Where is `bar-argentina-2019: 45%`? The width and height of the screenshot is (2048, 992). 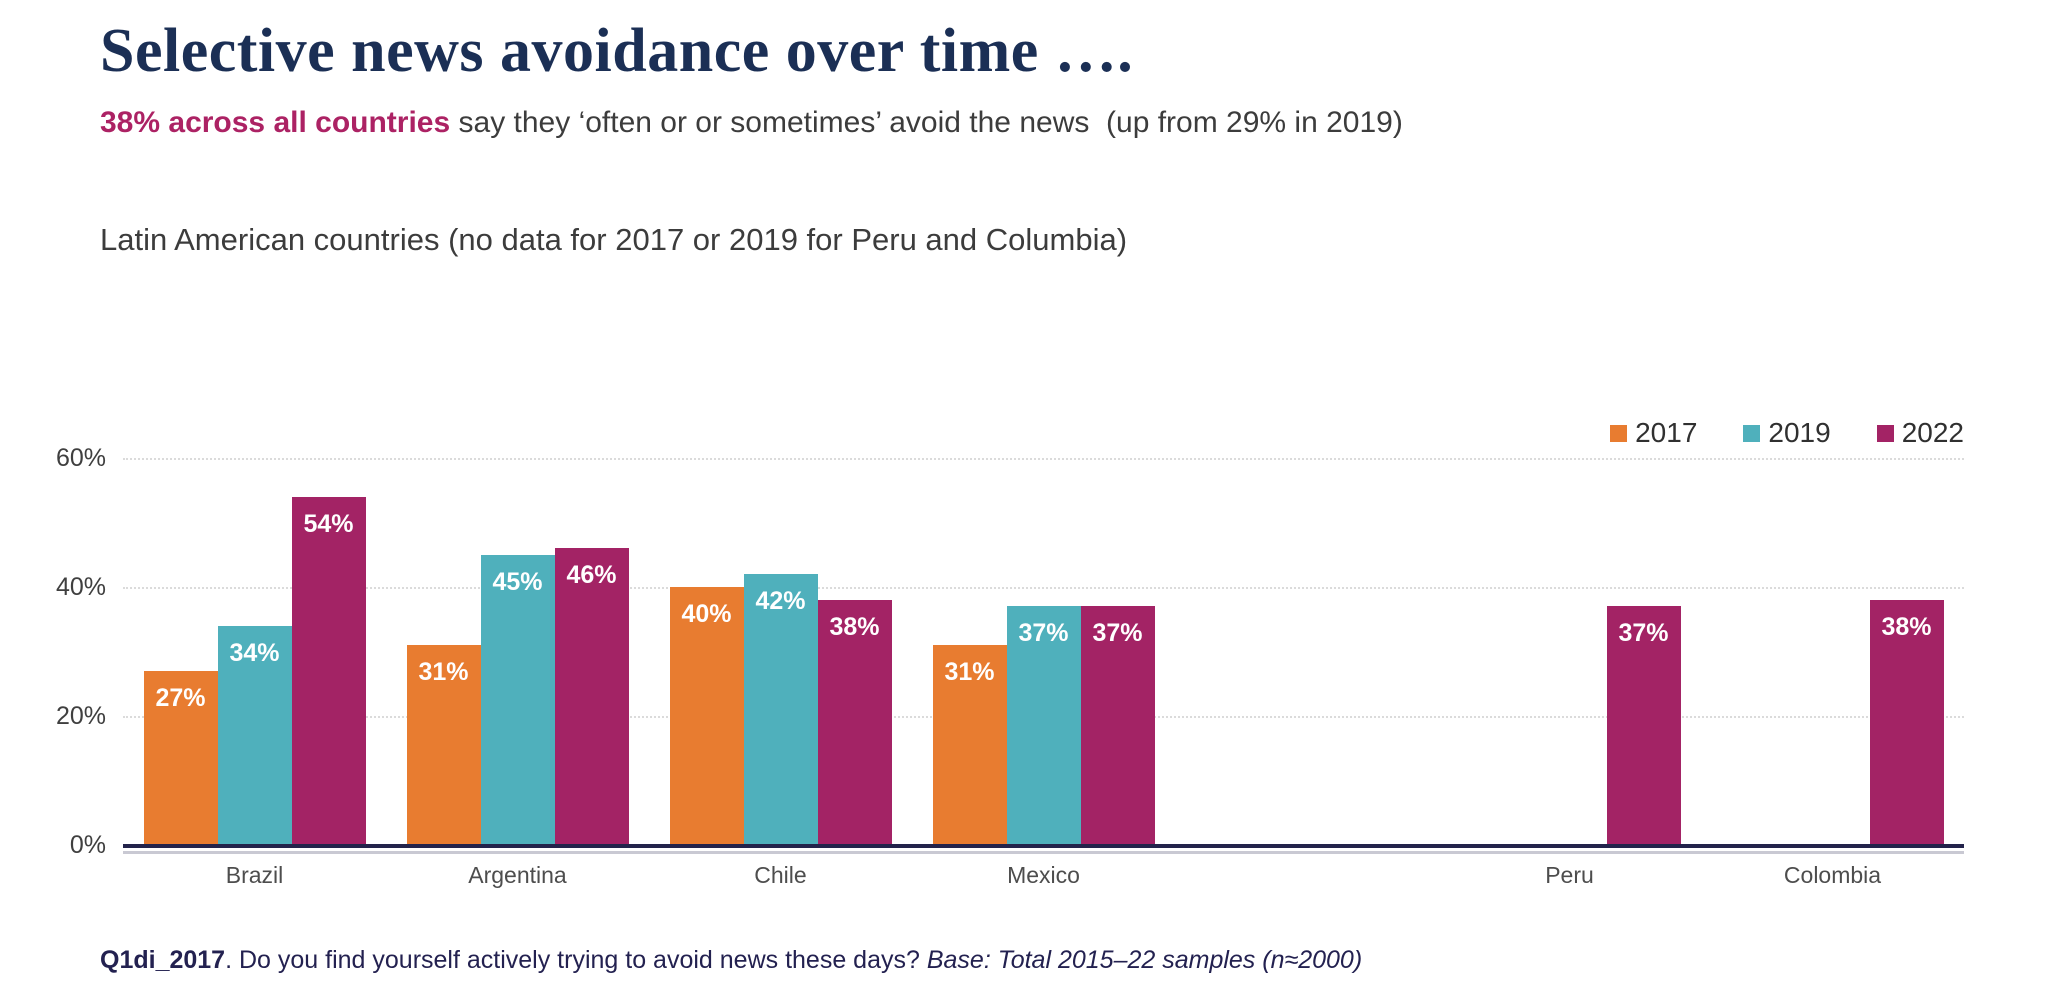 bar-argentina-2019: 45% is located at coordinates (517, 699).